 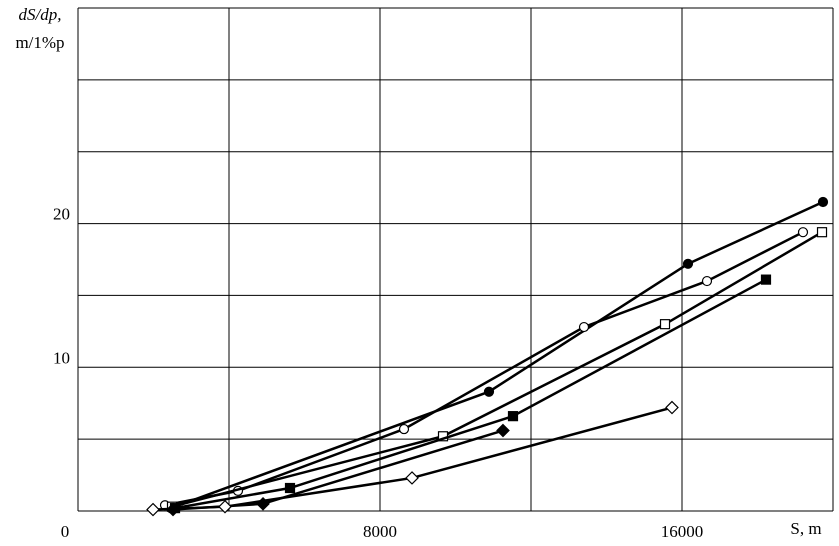 I want to click on x-axis-label: S, m, so click(x=805, y=528).